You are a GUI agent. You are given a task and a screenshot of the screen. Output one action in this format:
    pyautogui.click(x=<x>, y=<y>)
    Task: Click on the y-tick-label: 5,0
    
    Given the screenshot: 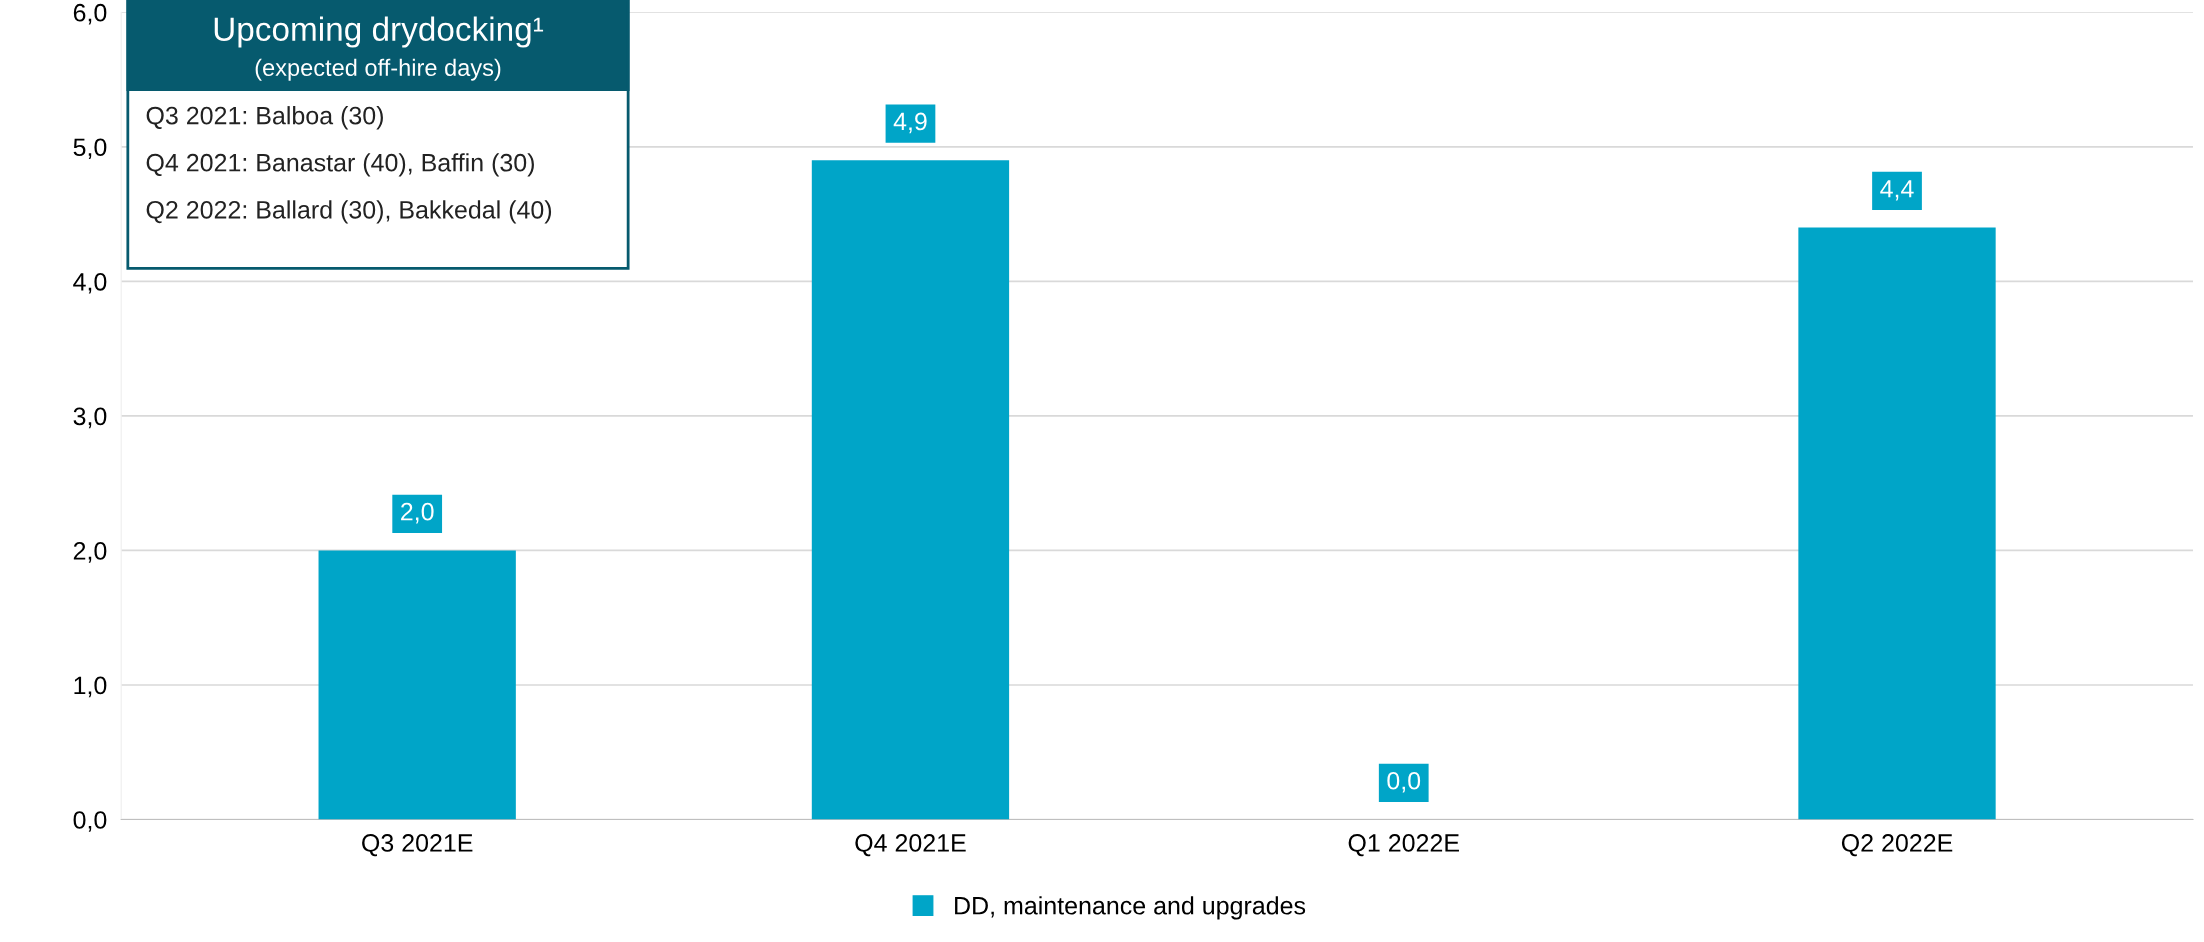 What is the action you would take?
    pyautogui.click(x=90, y=149)
    